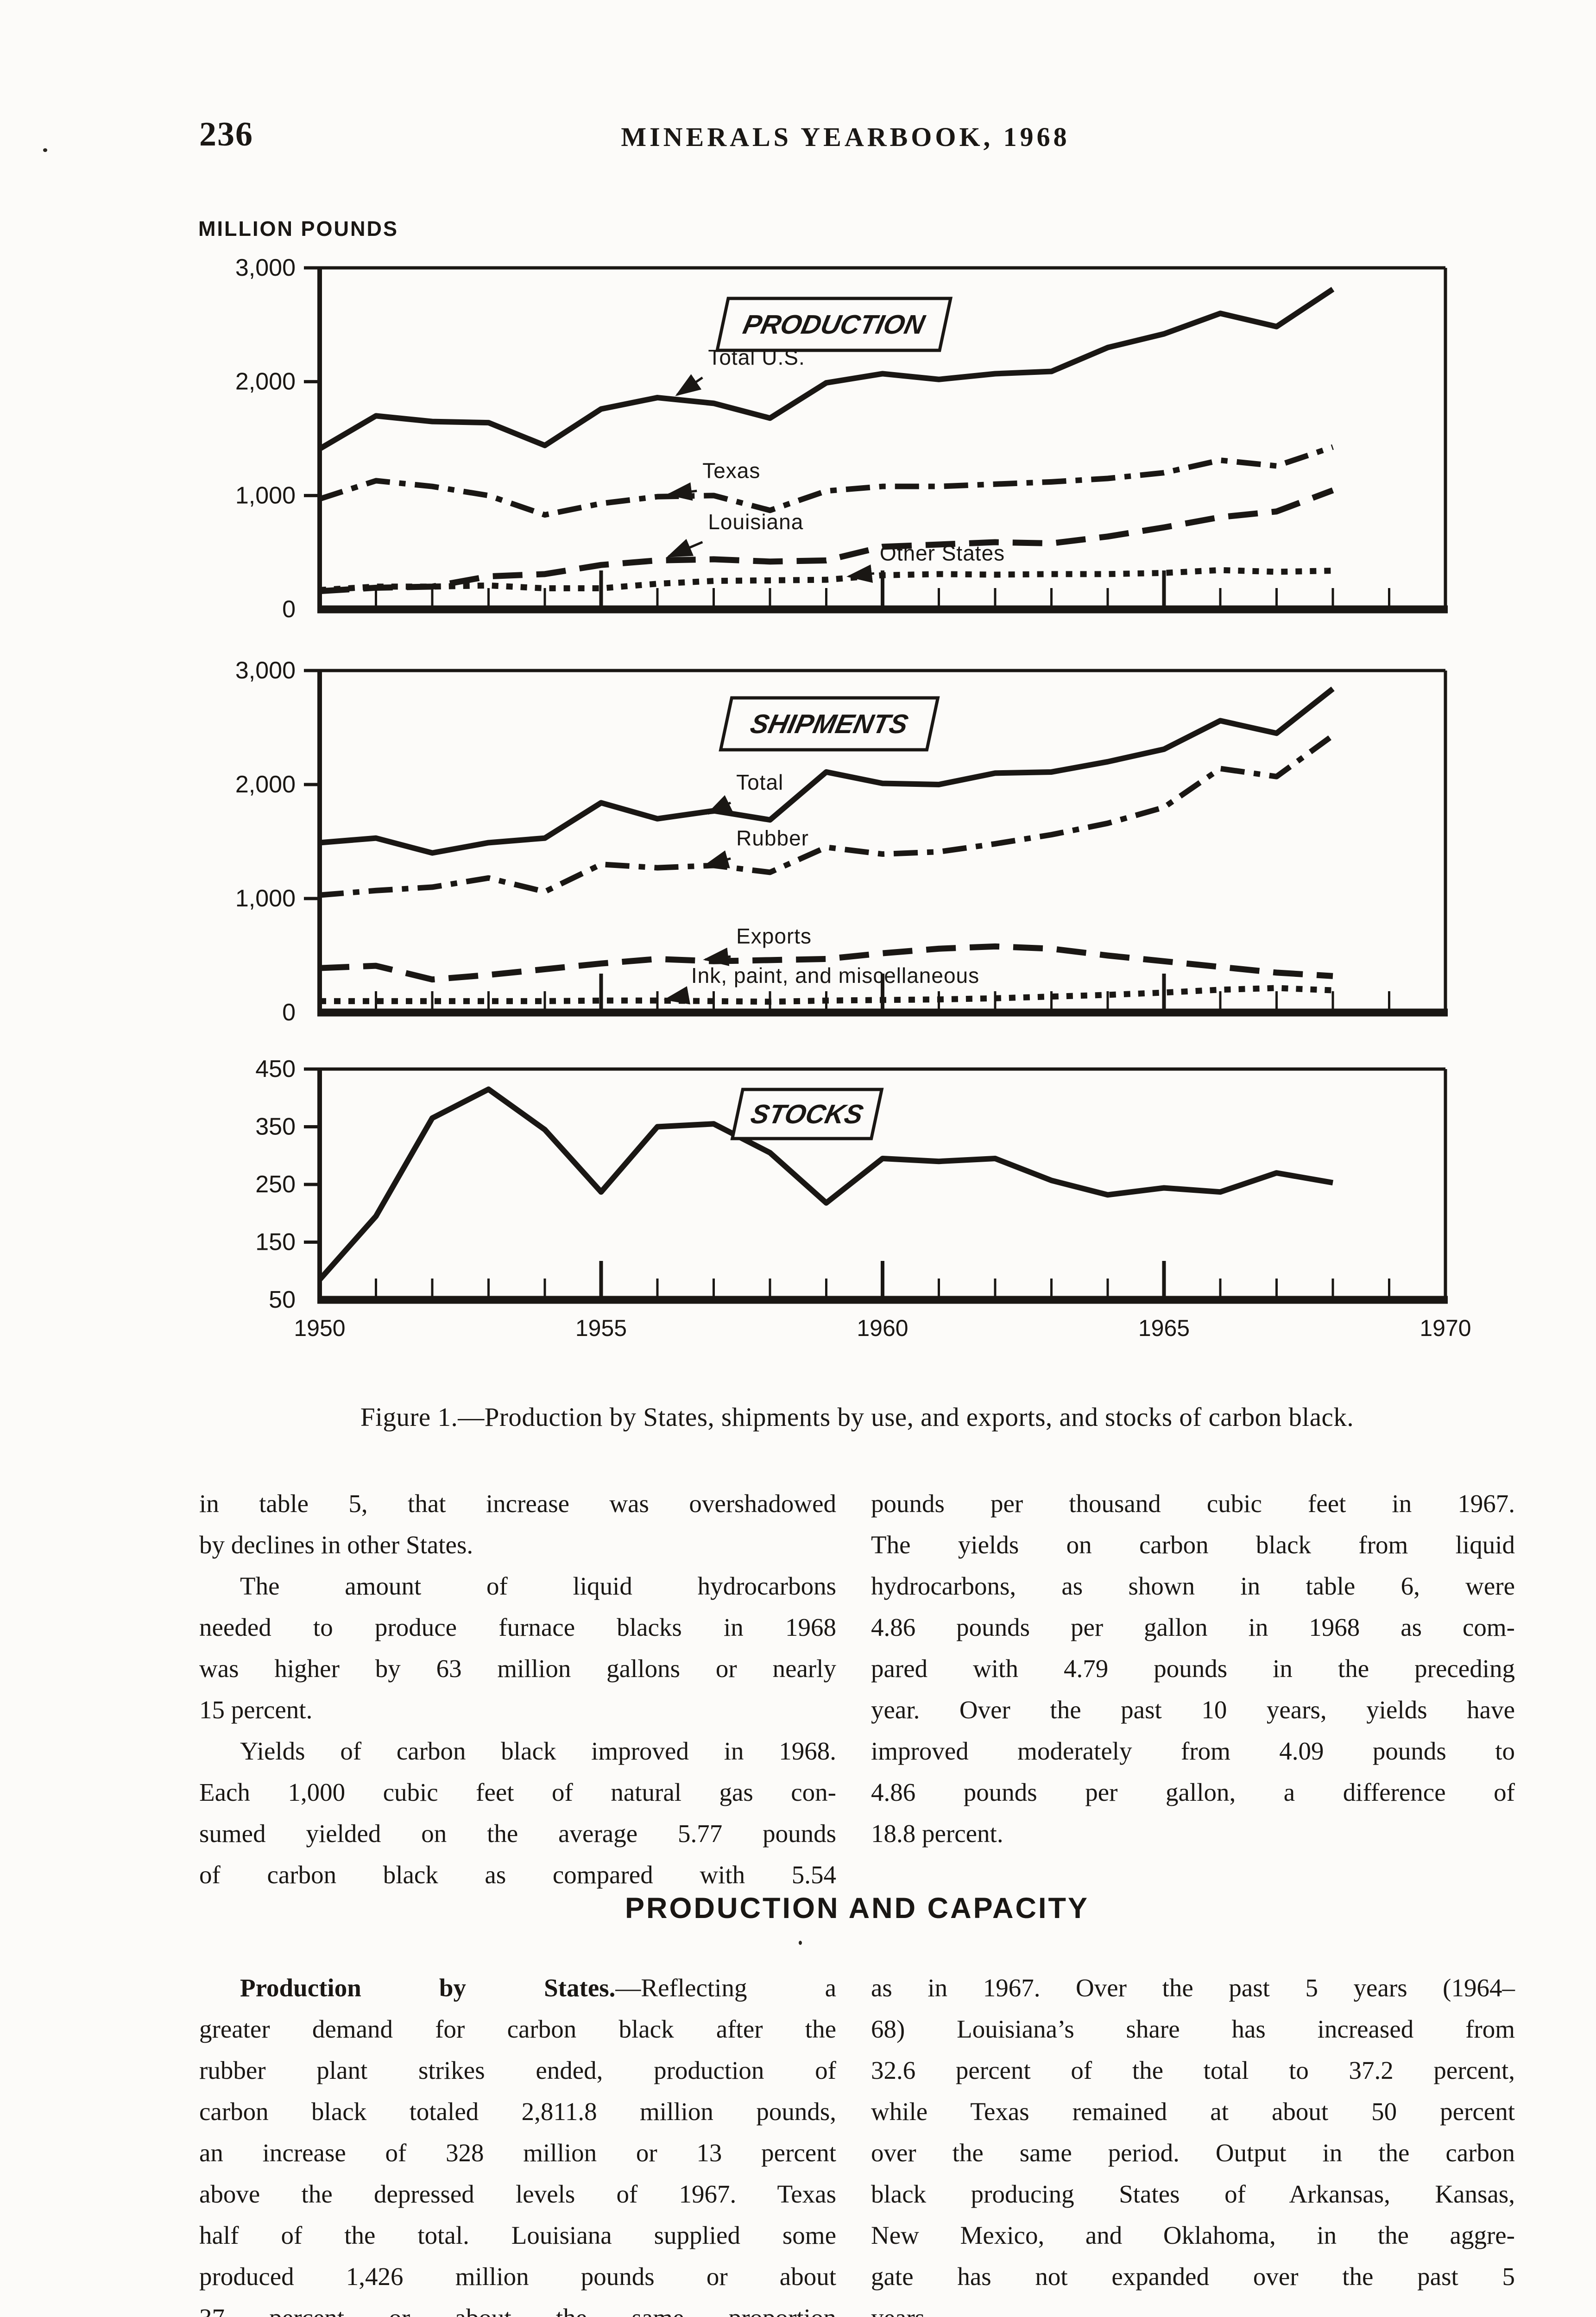 This screenshot has width=1596, height=2317. Describe the element at coordinates (538, 1751) in the screenshot. I see `text-line: Yields of carbon black improved in 1968.` at that location.